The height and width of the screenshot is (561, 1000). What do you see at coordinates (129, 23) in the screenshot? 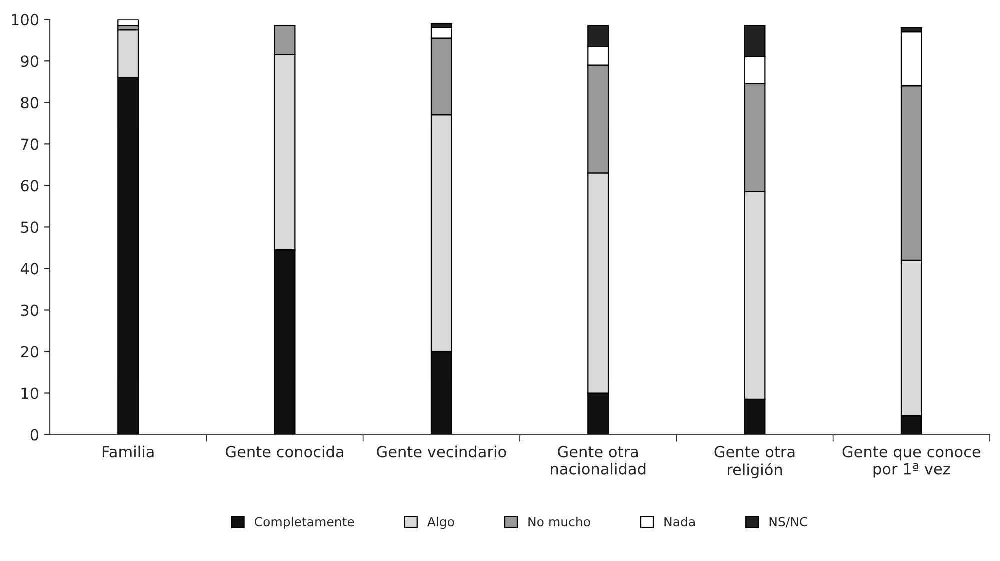
I see `bar` at bounding box center [129, 23].